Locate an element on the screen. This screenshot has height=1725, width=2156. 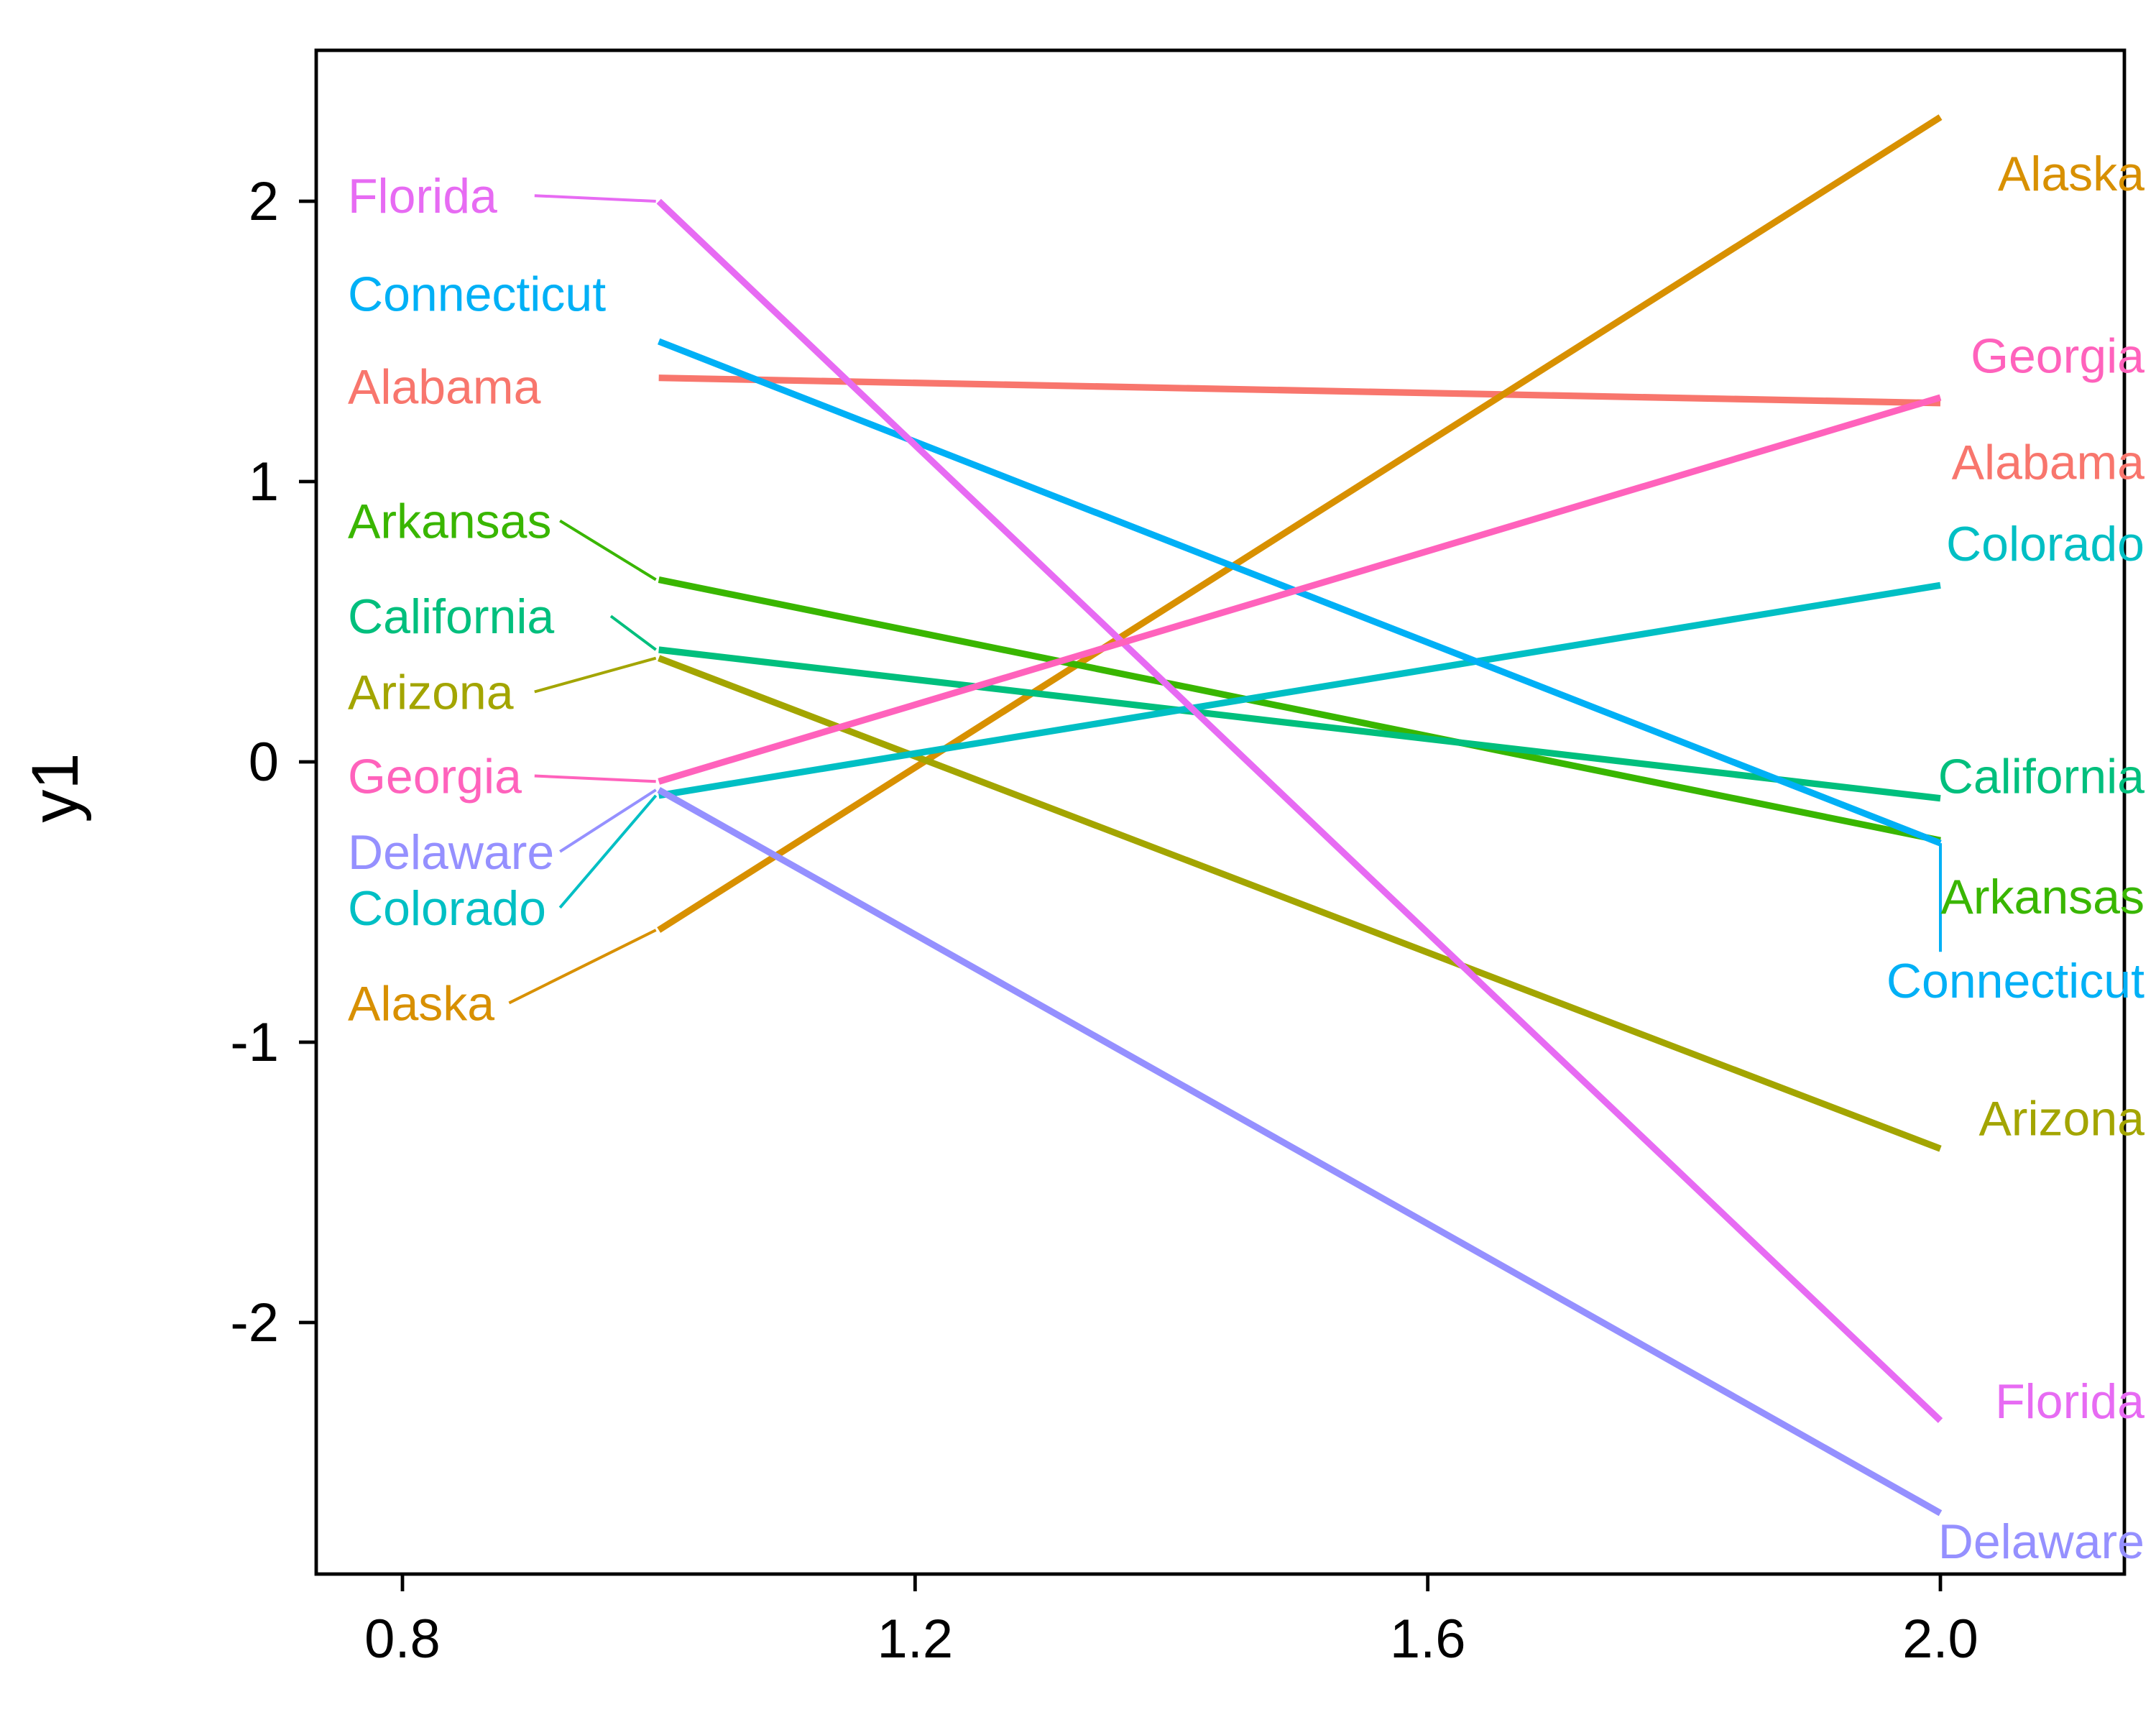
leader-left-arizona is located at coordinates (595, 675).